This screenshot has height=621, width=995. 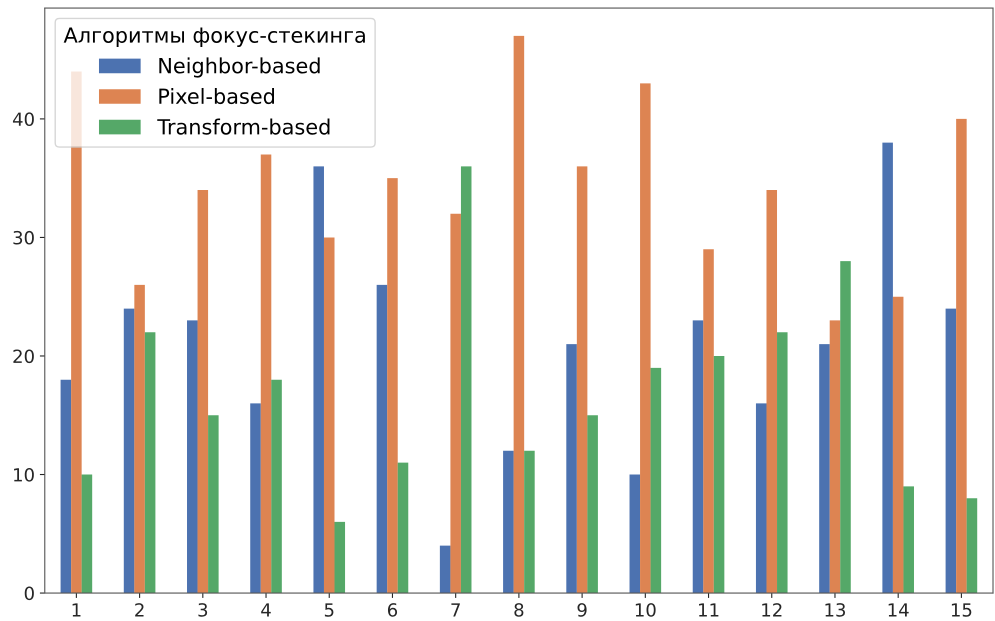 What do you see at coordinates (646, 610) in the screenshot?
I see `x-tick-label: 10` at bounding box center [646, 610].